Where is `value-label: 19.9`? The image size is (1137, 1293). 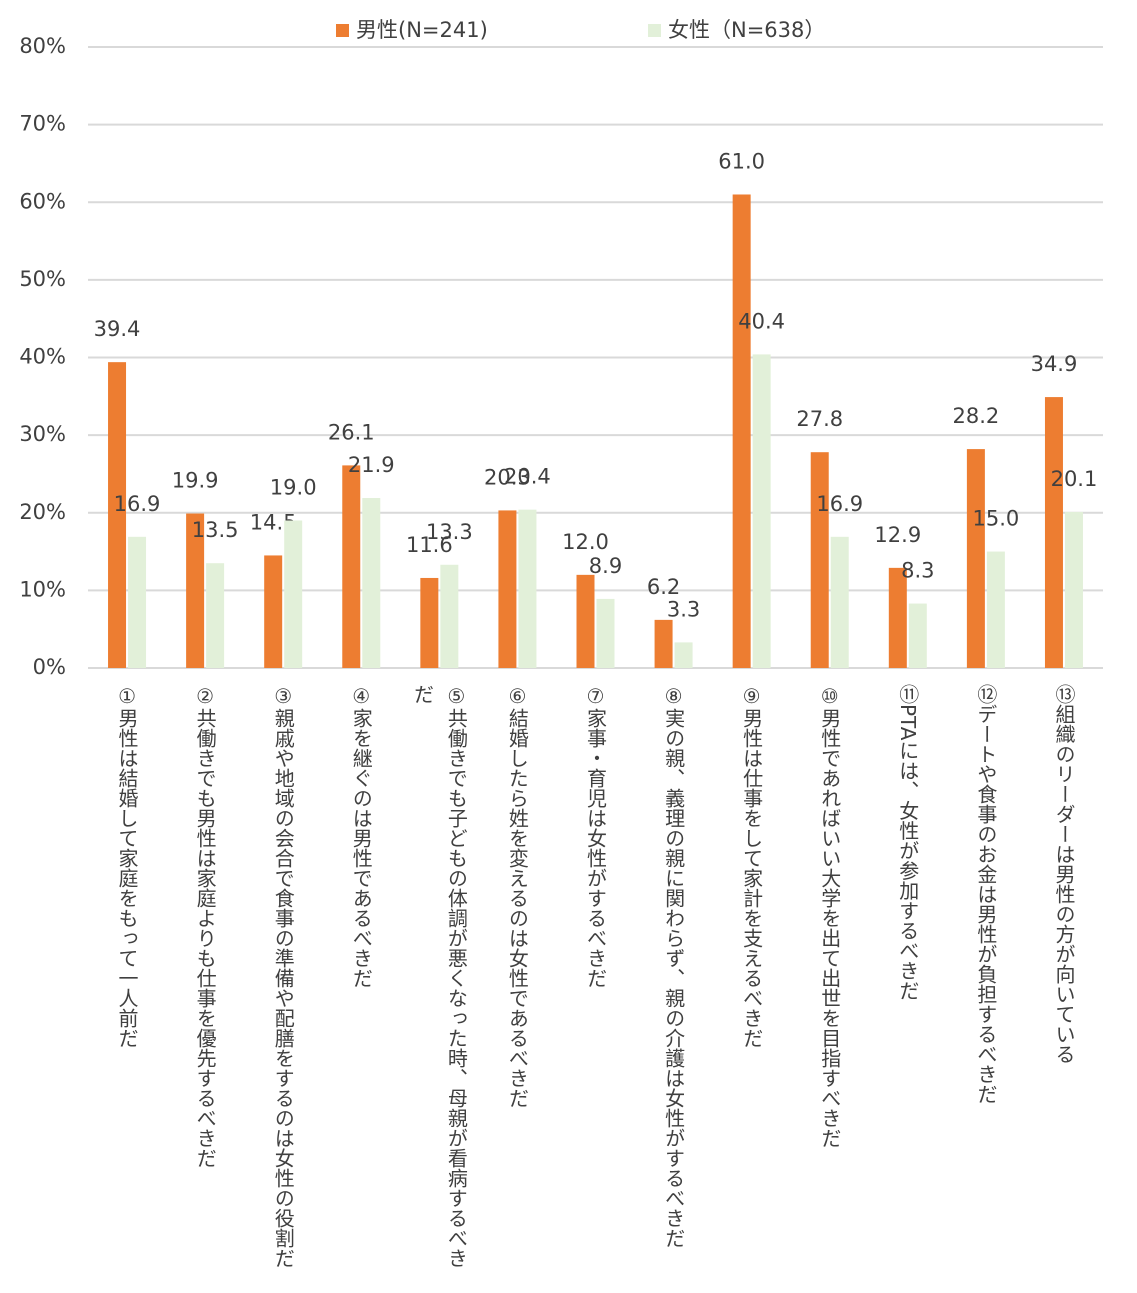 value-label: 19.9 is located at coordinates (195, 481).